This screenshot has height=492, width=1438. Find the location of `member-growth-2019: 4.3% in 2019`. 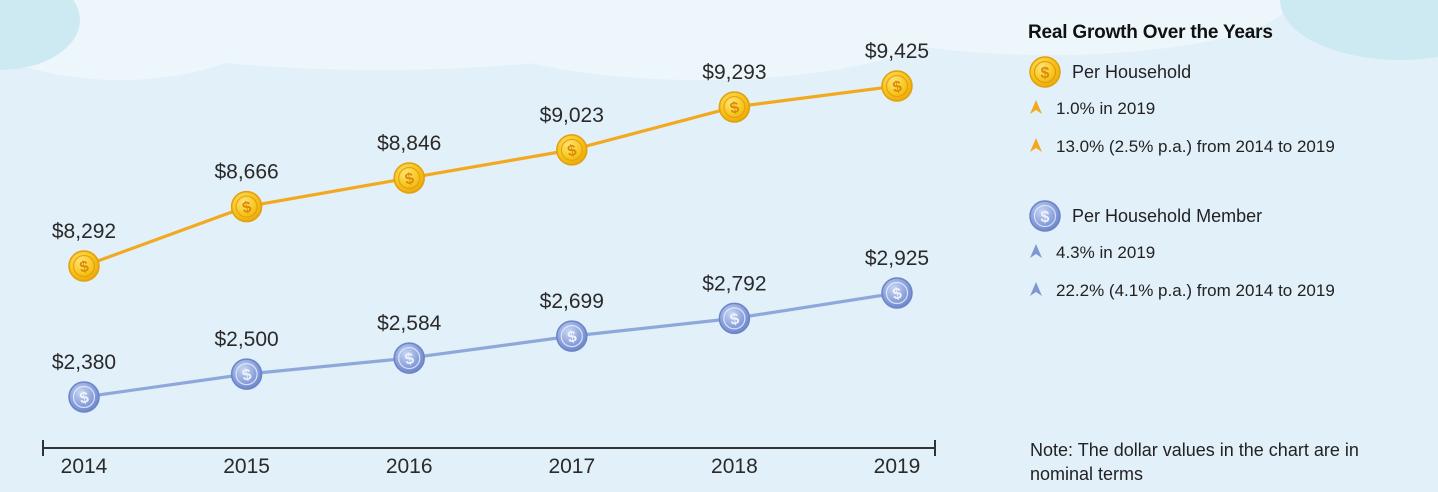

member-growth-2019: 4.3% in 2019 is located at coordinates (1106, 252).